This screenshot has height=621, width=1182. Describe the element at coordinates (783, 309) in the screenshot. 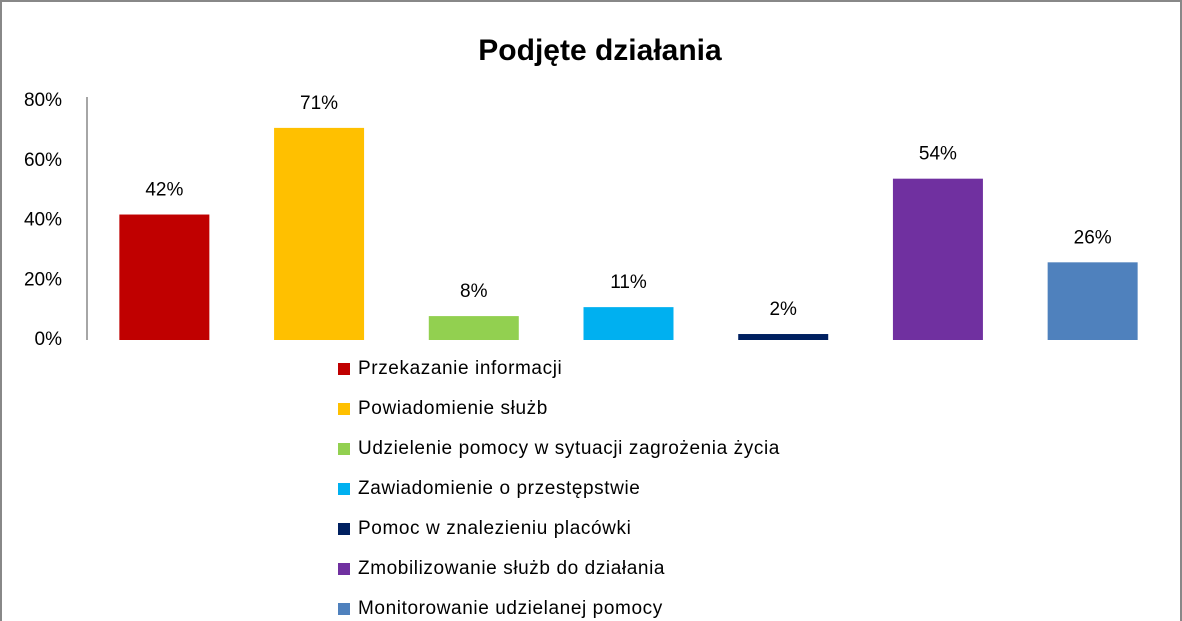

I see `value-label: 2%` at that location.